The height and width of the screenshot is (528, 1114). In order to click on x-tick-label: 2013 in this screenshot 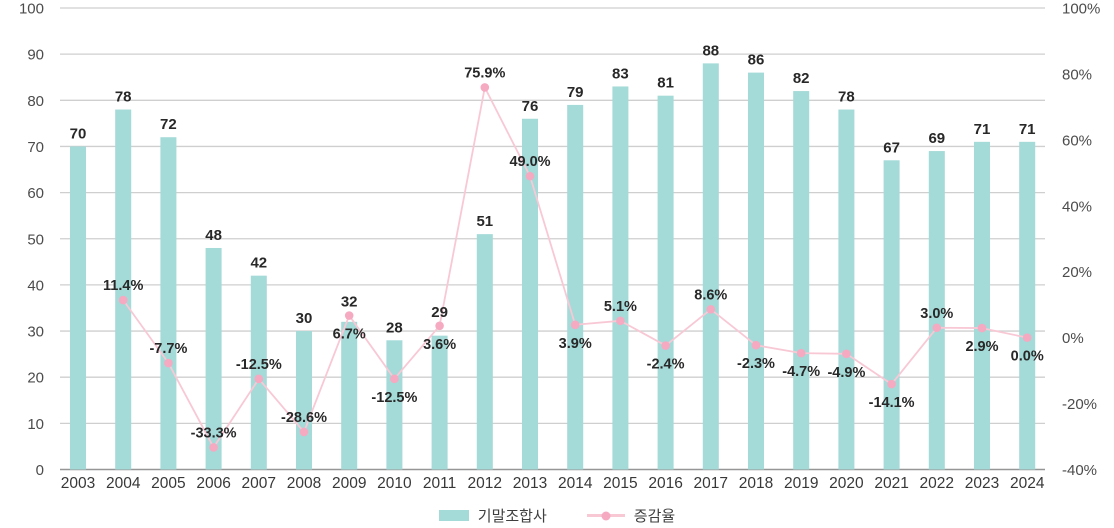, I will do `click(530, 483)`.